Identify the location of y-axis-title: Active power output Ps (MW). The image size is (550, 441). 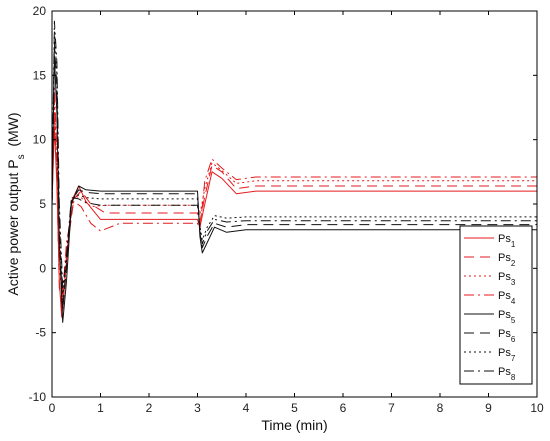
(16, 203).